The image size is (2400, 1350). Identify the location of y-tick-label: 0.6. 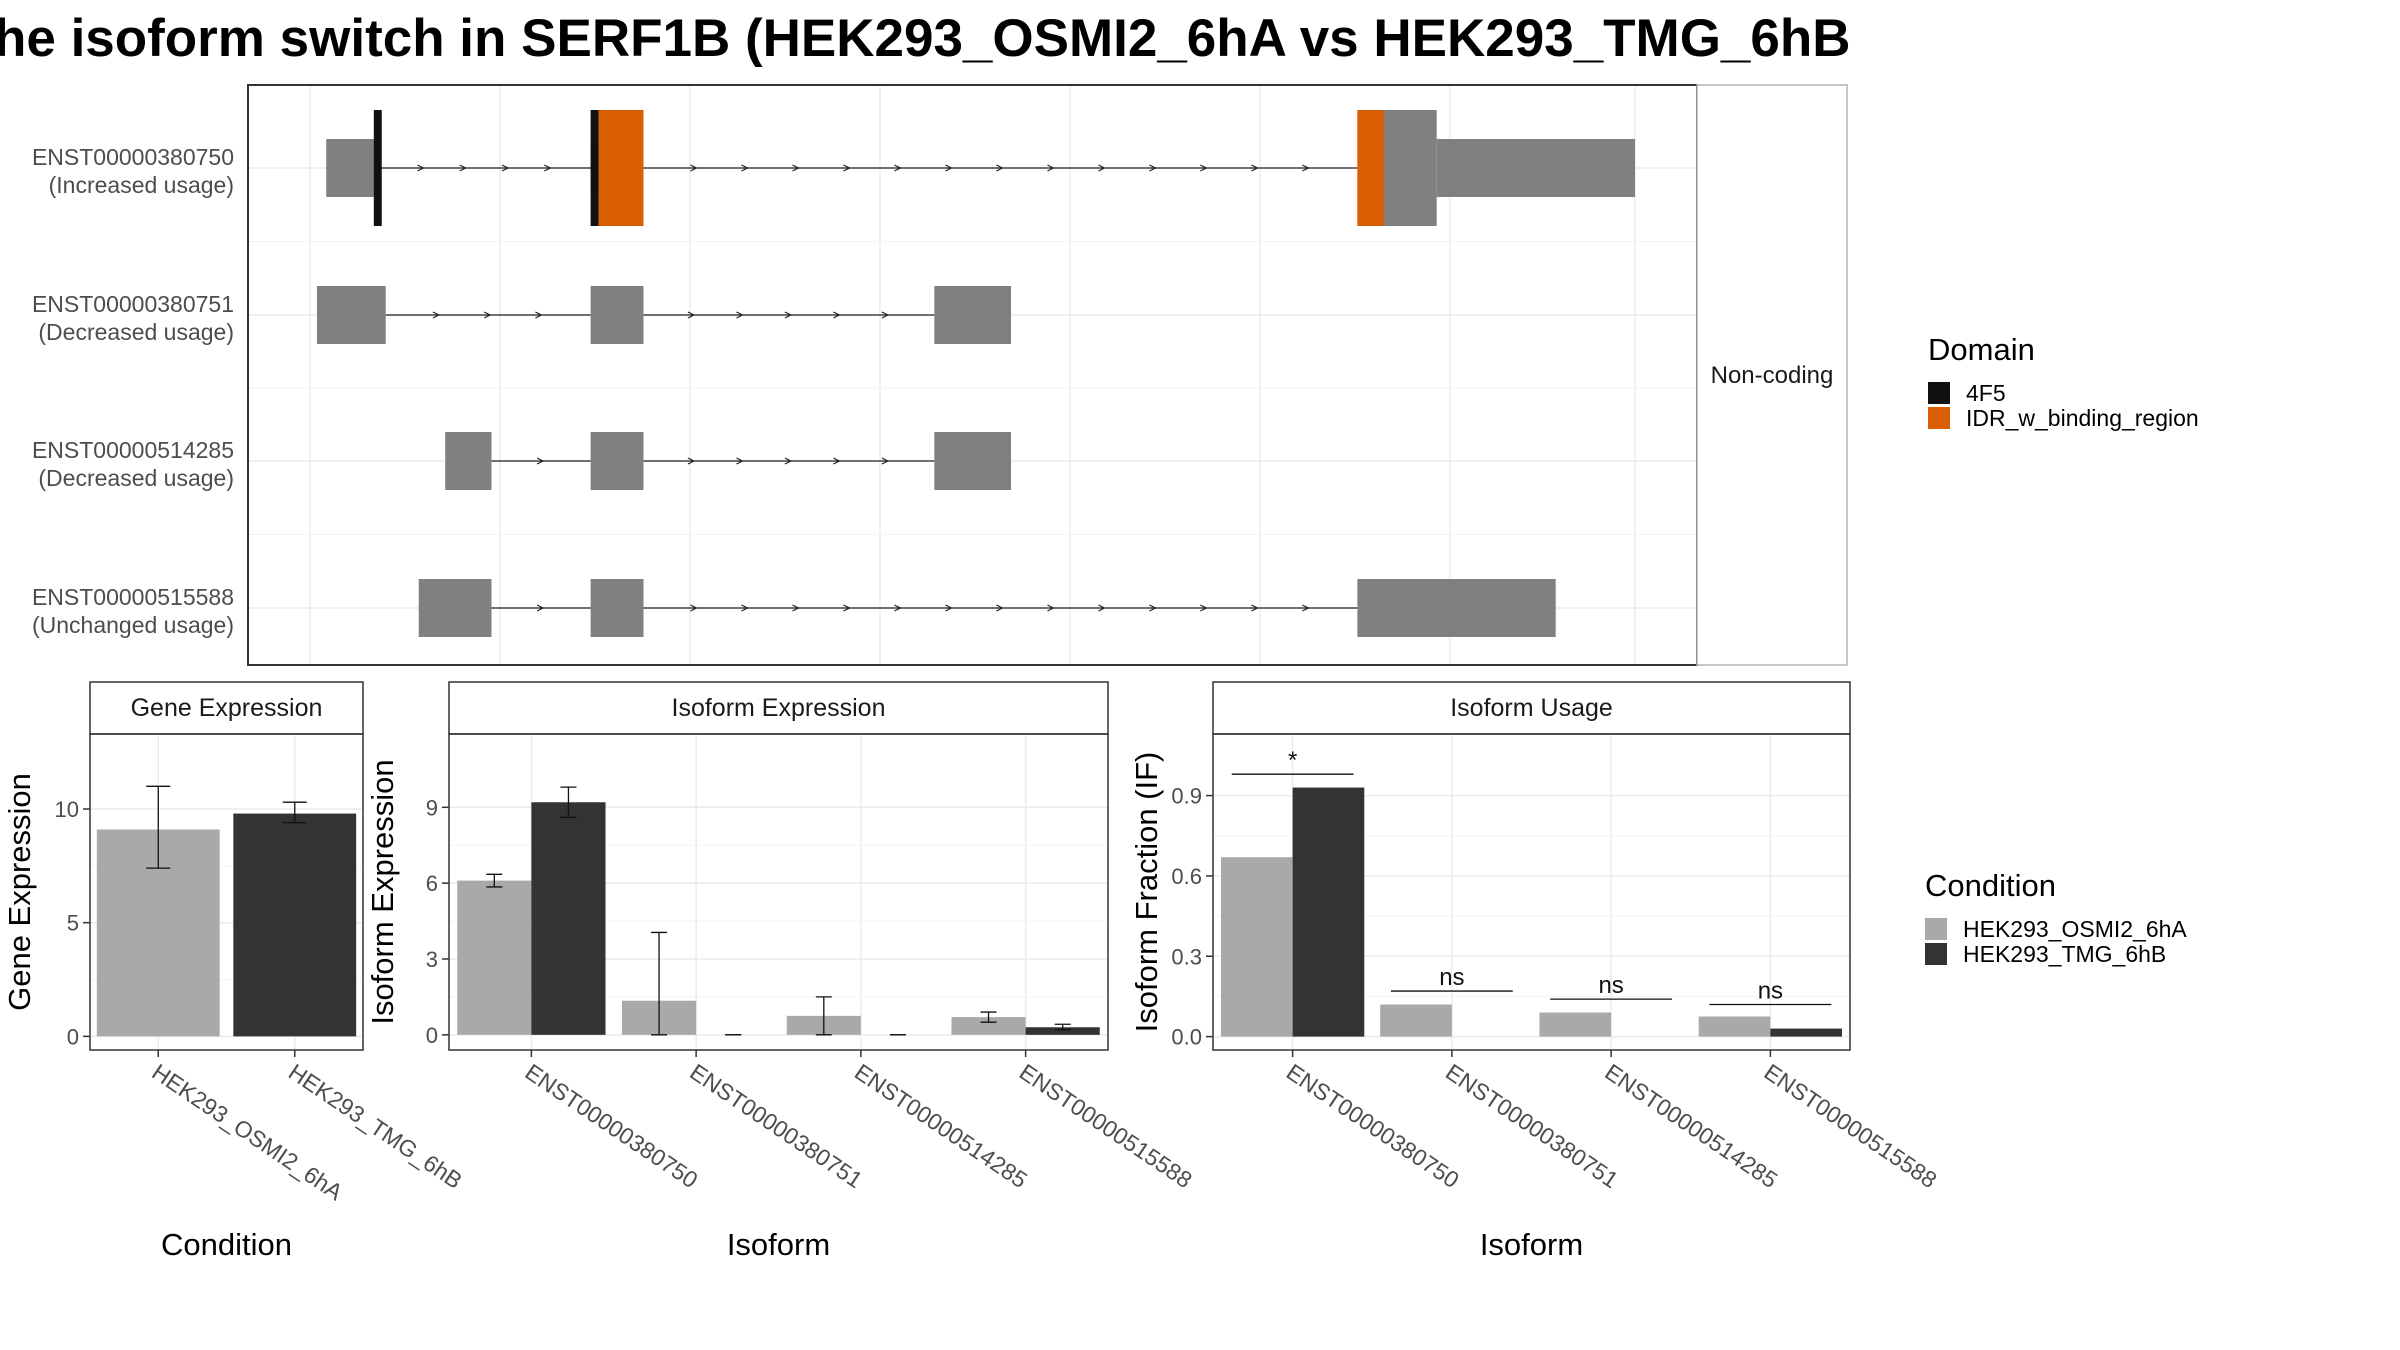
(1186, 876).